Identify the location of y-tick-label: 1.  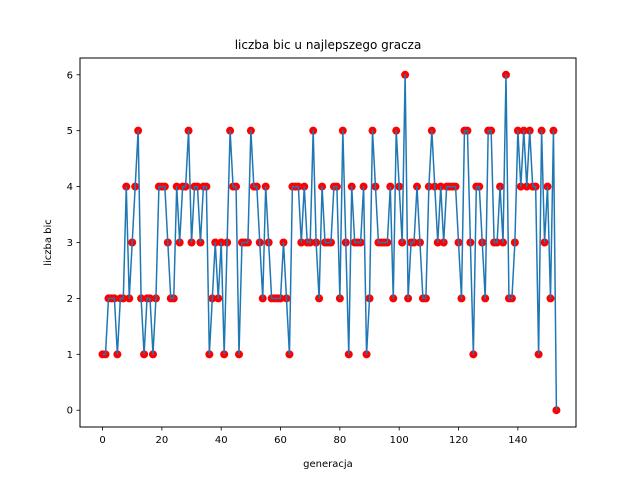
(70, 355).